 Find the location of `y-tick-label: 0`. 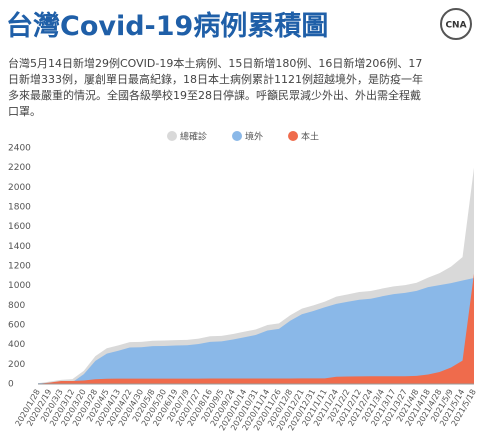

y-tick-label: 0 is located at coordinates (11, 385).